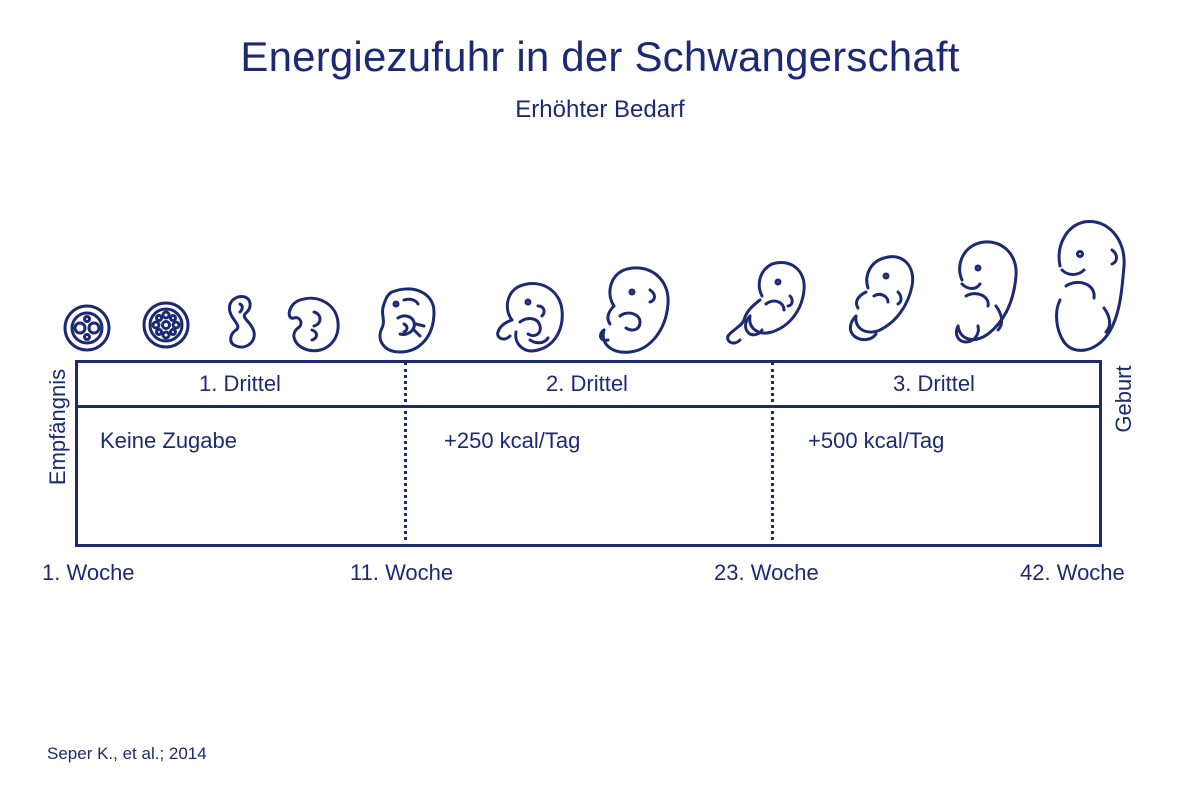  Describe the element at coordinates (87, 328) in the screenshot. I see `zygote-icon` at that location.